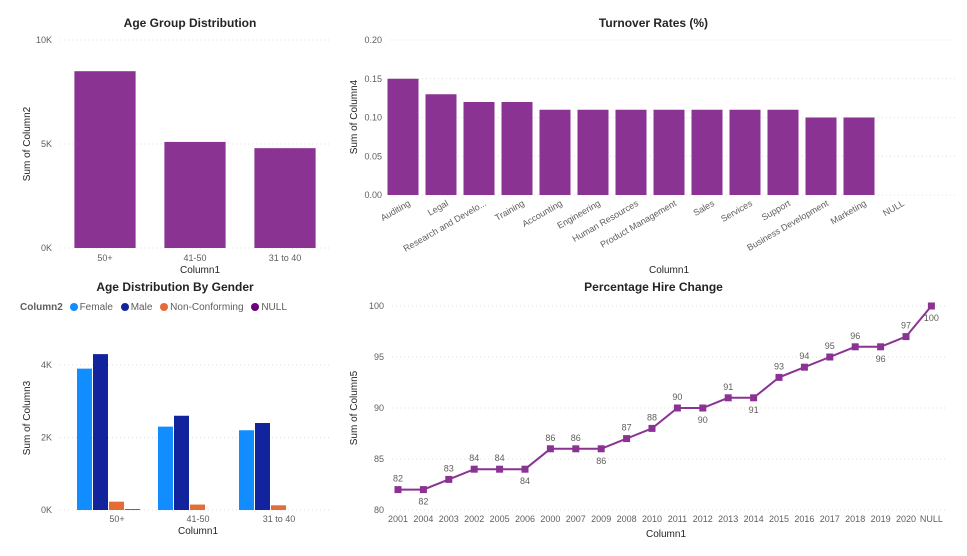 Image resolution: width=967 pixels, height=556 pixels. I want to click on x-tick-label: 2018, so click(855, 519).